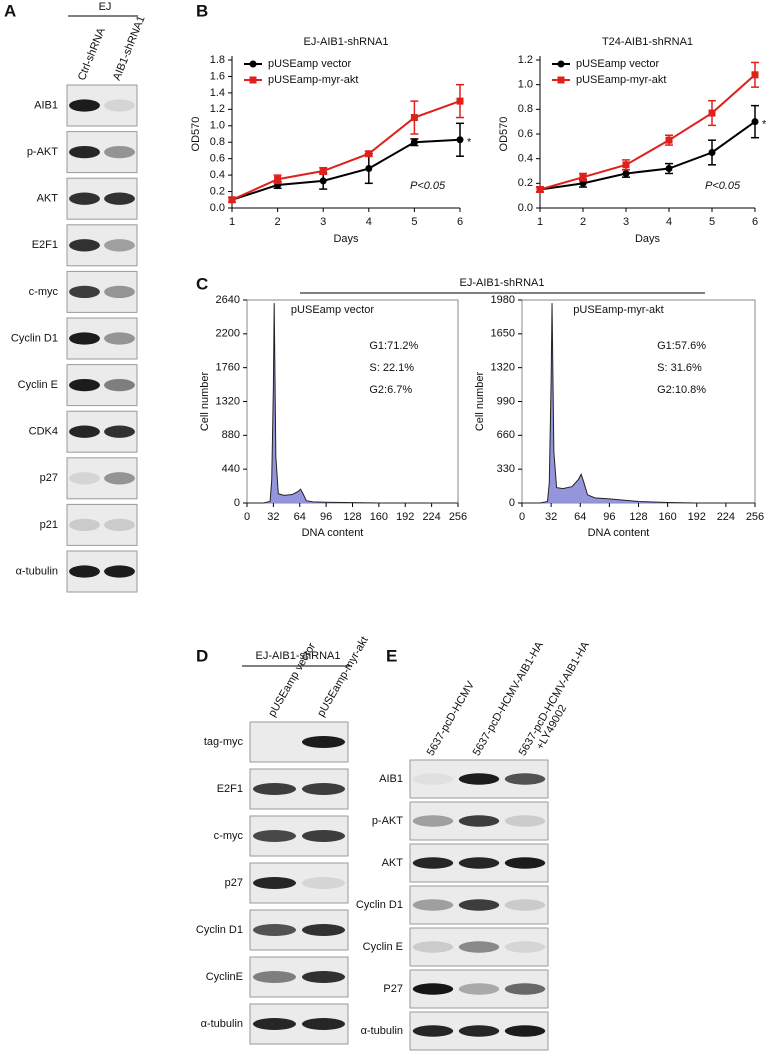 The height and width of the screenshot is (1051, 769). Describe the element at coordinates (346, 239) in the screenshot. I see `x-axis-label: Days` at that location.